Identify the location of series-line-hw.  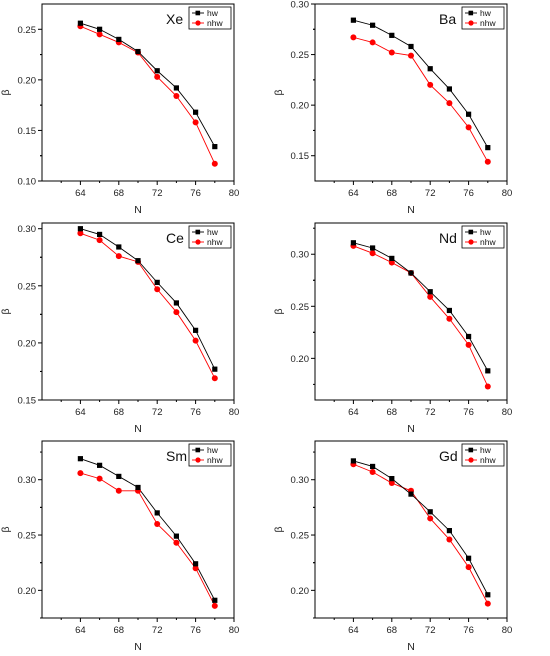
(421, 83).